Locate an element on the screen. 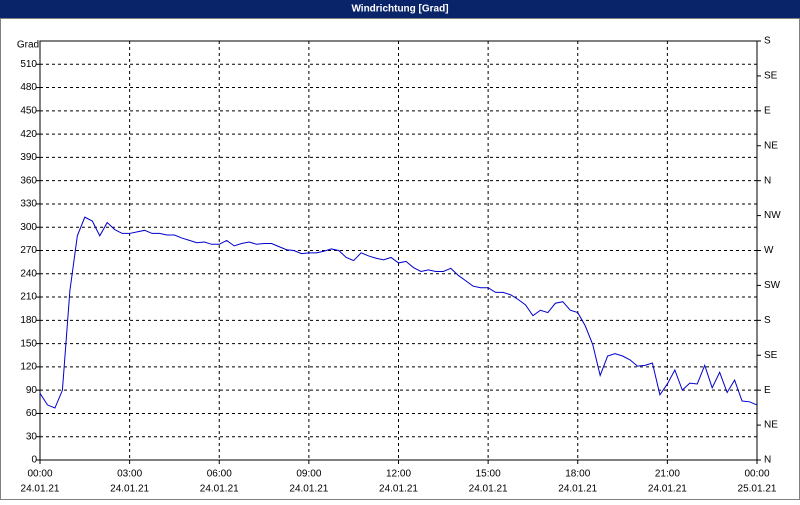  y-tick-label: 90 is located at coordinates (32, 390).